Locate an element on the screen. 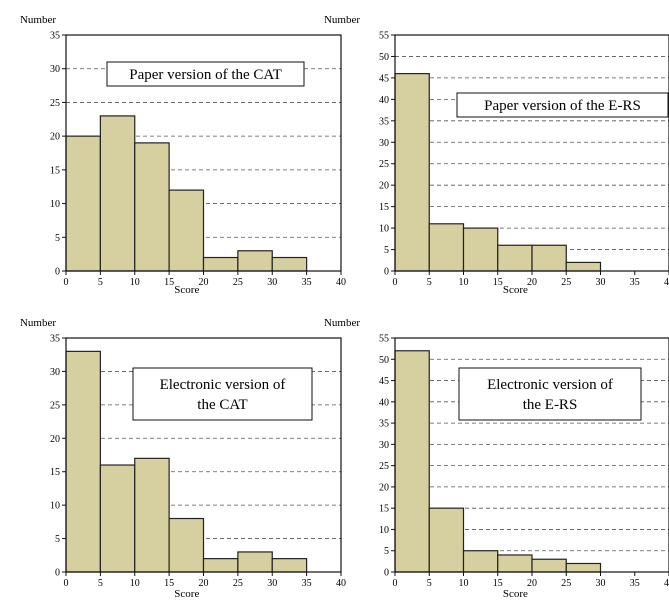  annotation-text: Paper version of the CAT is located at coordinates (205, 75).